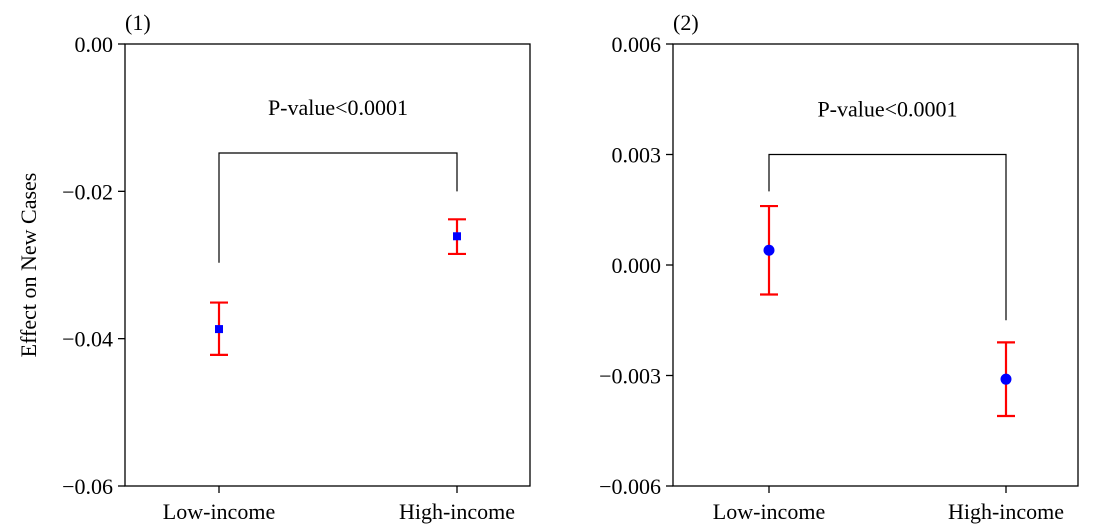  I want to click on panel-1-x-ticks: Low-income High-income, so click(339, 505).